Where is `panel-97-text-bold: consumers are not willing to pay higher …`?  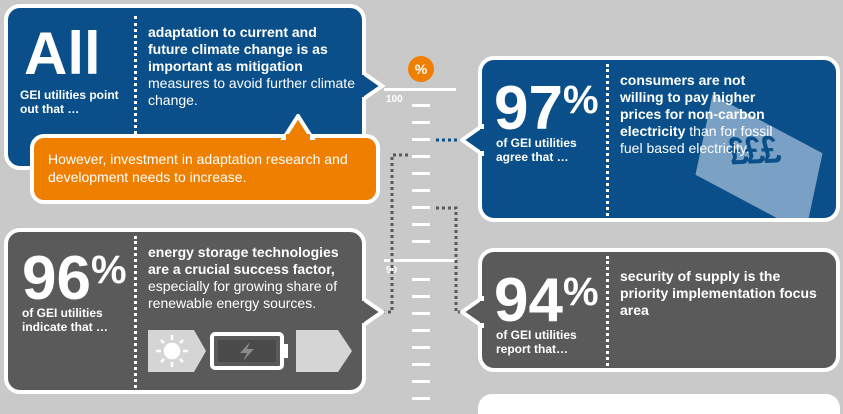 panel-97-text-bold: consumers are not willing to pay higher … is located at coordinates (692, 105).